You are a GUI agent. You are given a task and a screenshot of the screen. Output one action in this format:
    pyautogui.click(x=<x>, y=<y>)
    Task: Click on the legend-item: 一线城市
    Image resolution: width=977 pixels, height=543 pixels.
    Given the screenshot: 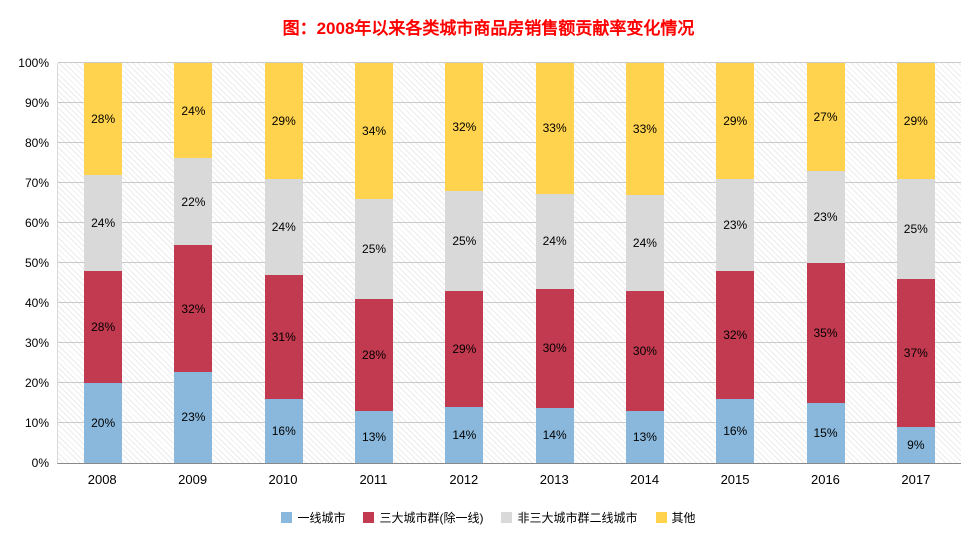 What is the action you would take?
    pyautogui.click(x=313, y=517)
    